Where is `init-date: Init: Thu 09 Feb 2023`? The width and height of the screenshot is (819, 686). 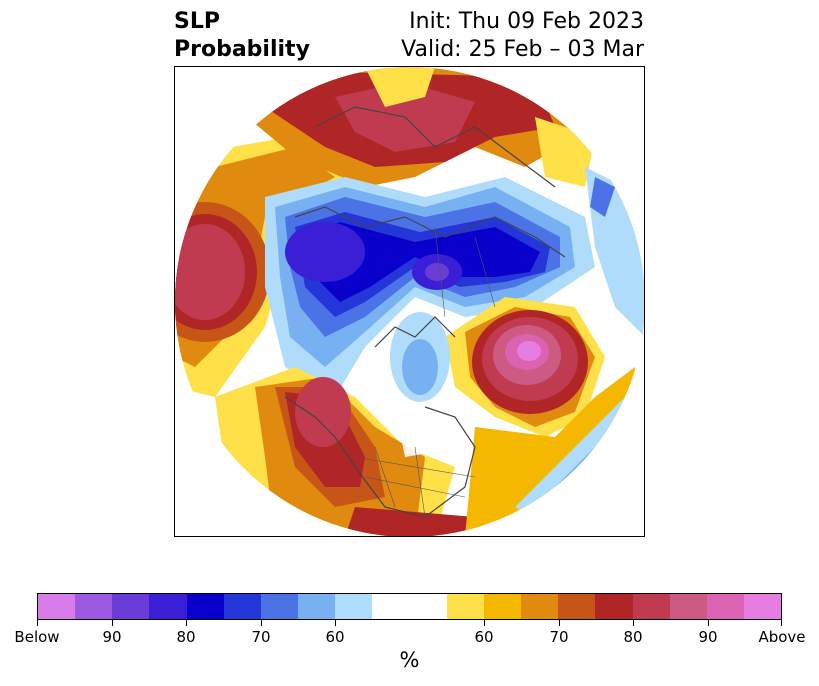 init-date: Init: Thu 09 Feb 2023 is located at coordinates (526, 21).